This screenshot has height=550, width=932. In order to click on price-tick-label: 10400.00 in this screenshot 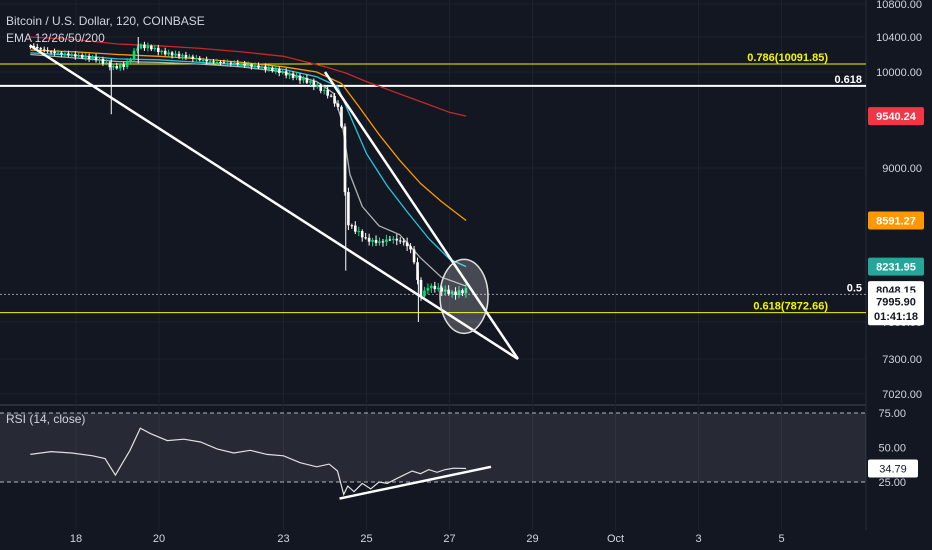, I will do `click(899, 38)`.